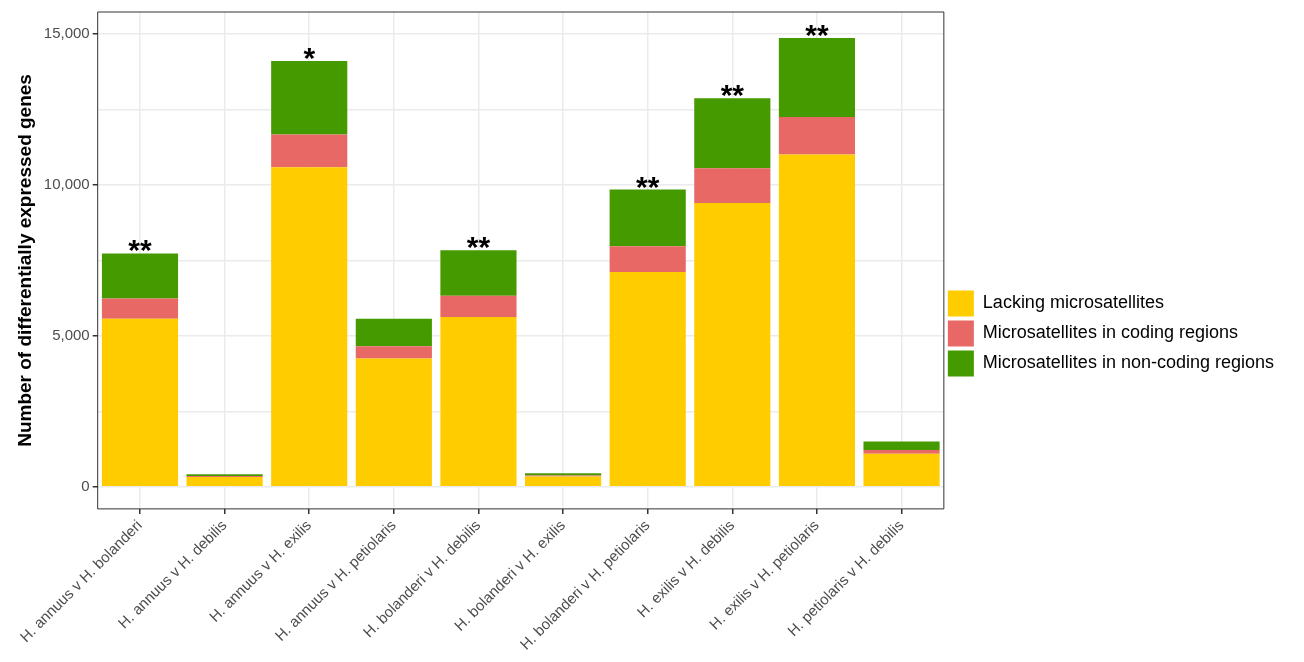 This screenshot has height=662, width=1304. Describe the element at coordinates (24, 260) in the screenshot. I see `y-axis-title: Number of differentially expressed genes` at that location.